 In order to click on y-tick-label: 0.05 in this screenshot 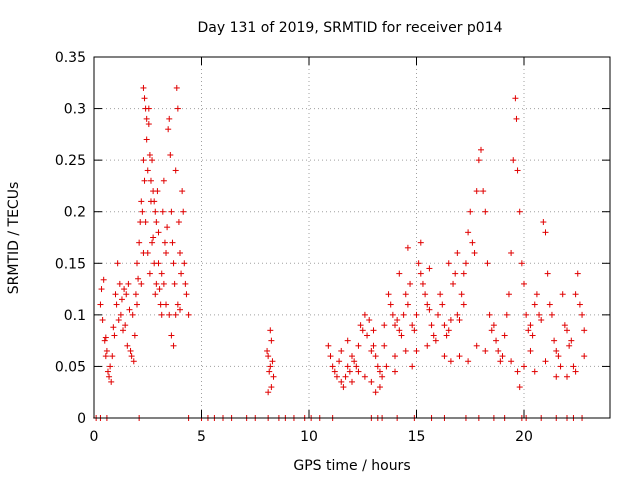, I will do `click(70, 367)`.